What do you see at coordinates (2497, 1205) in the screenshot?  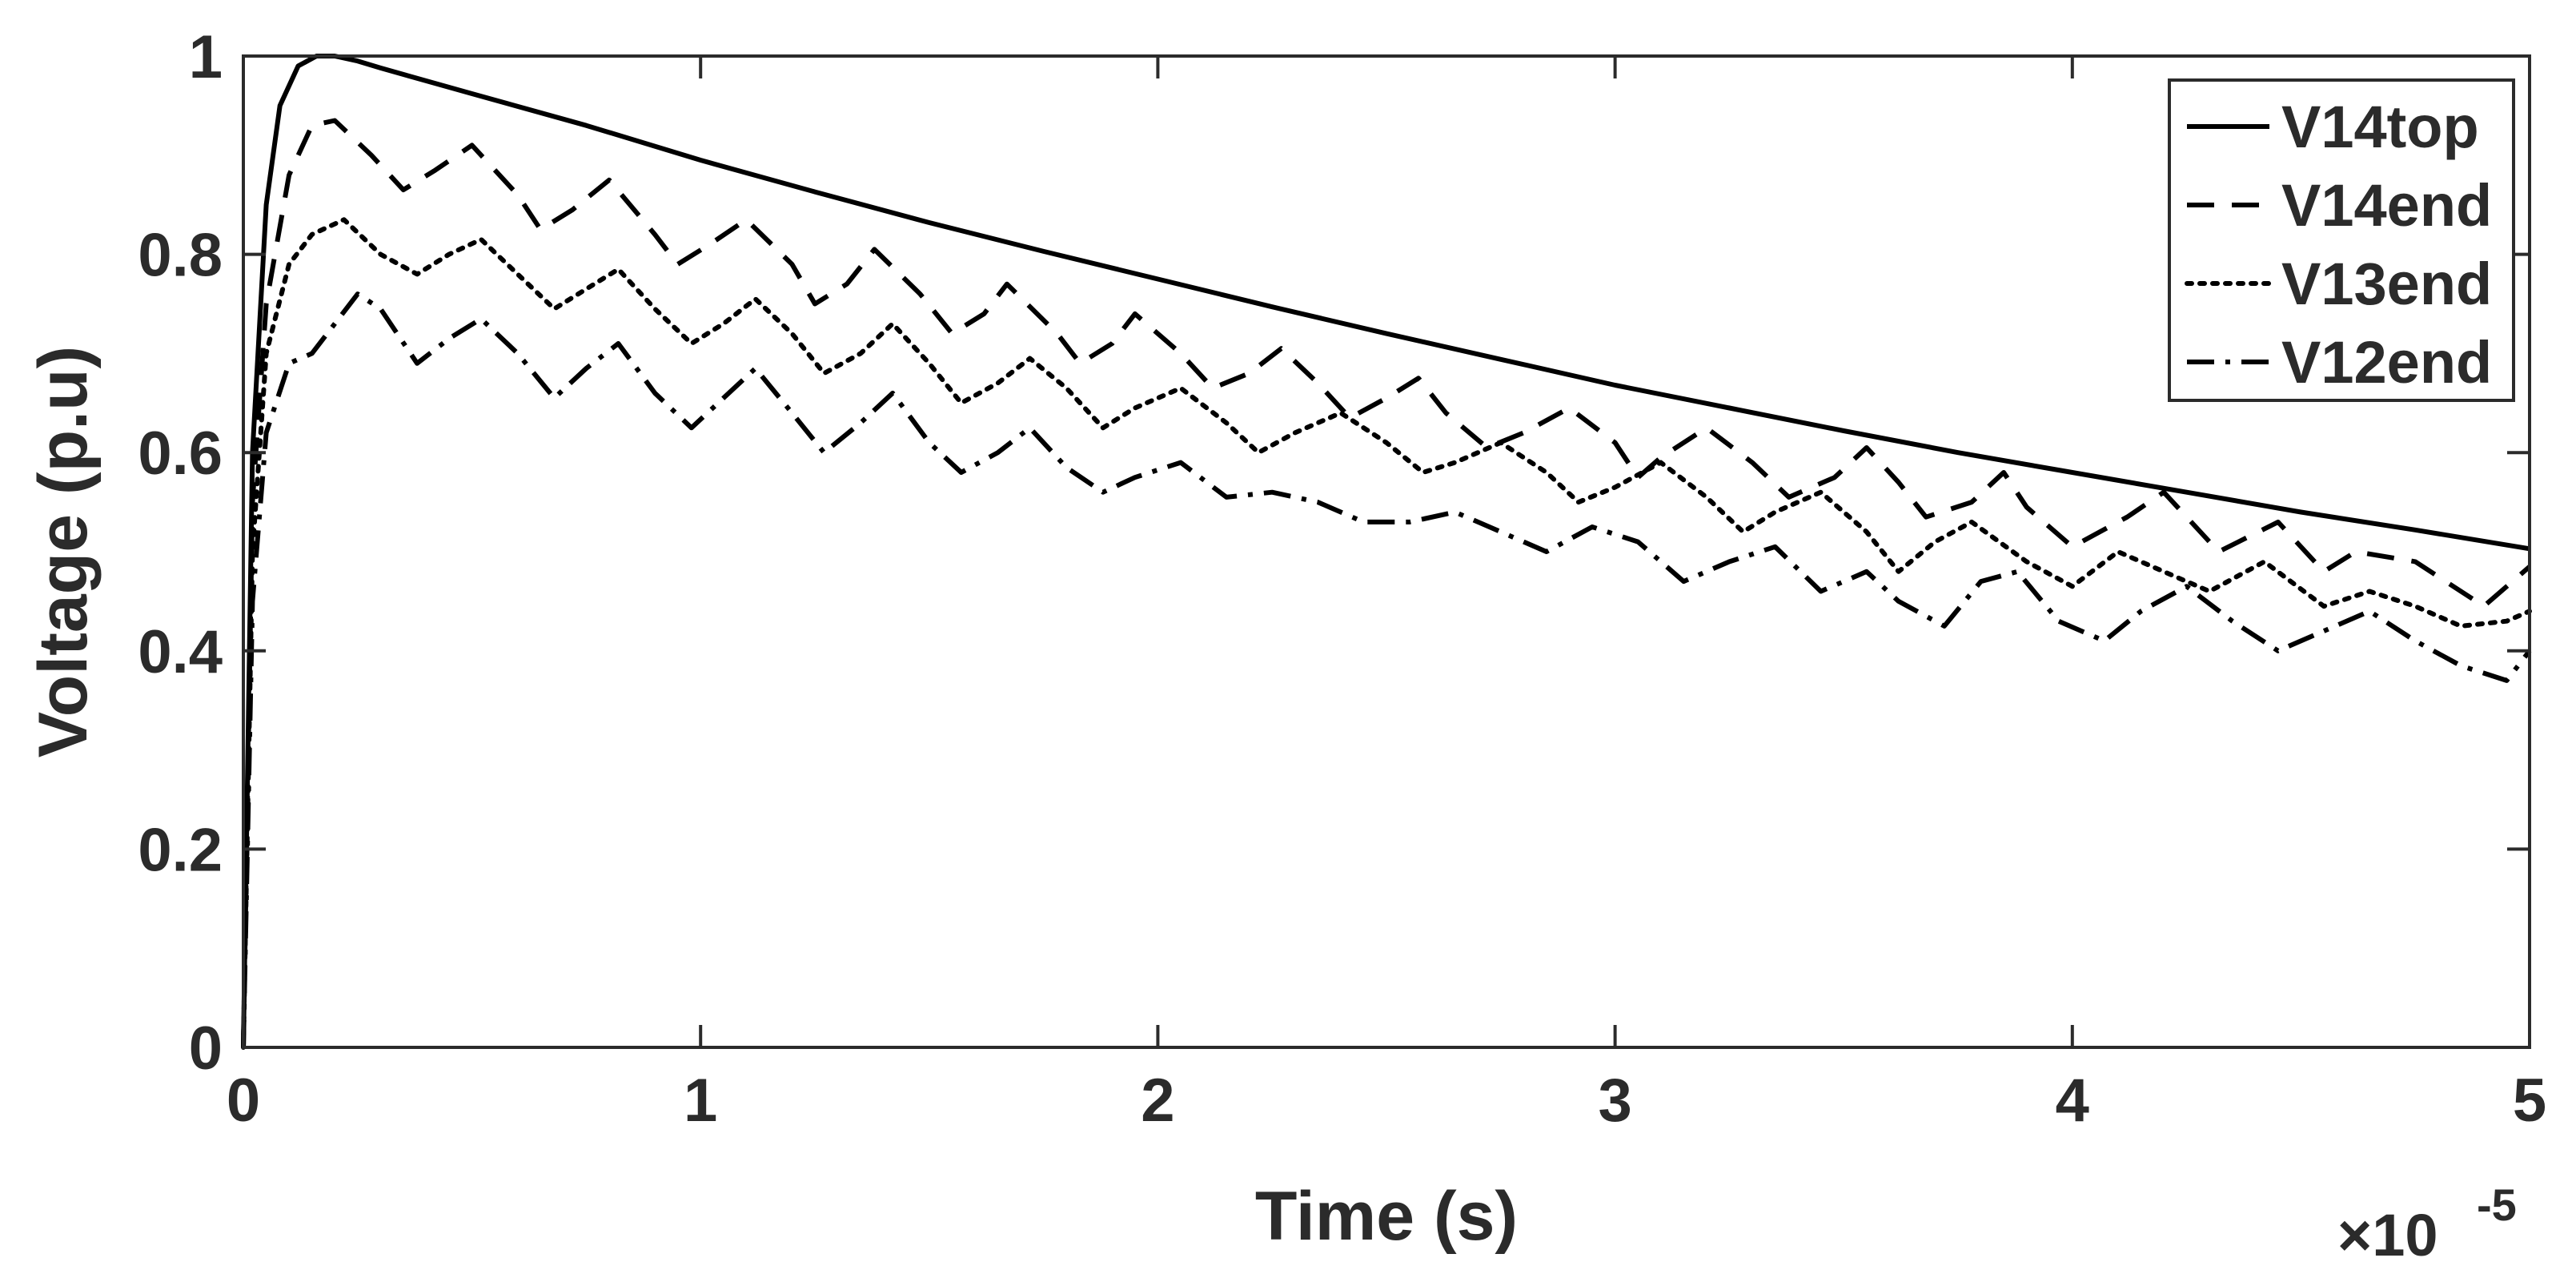 I see `x-axis-exponent-power: -5` at bounding box center [2497, 1205].